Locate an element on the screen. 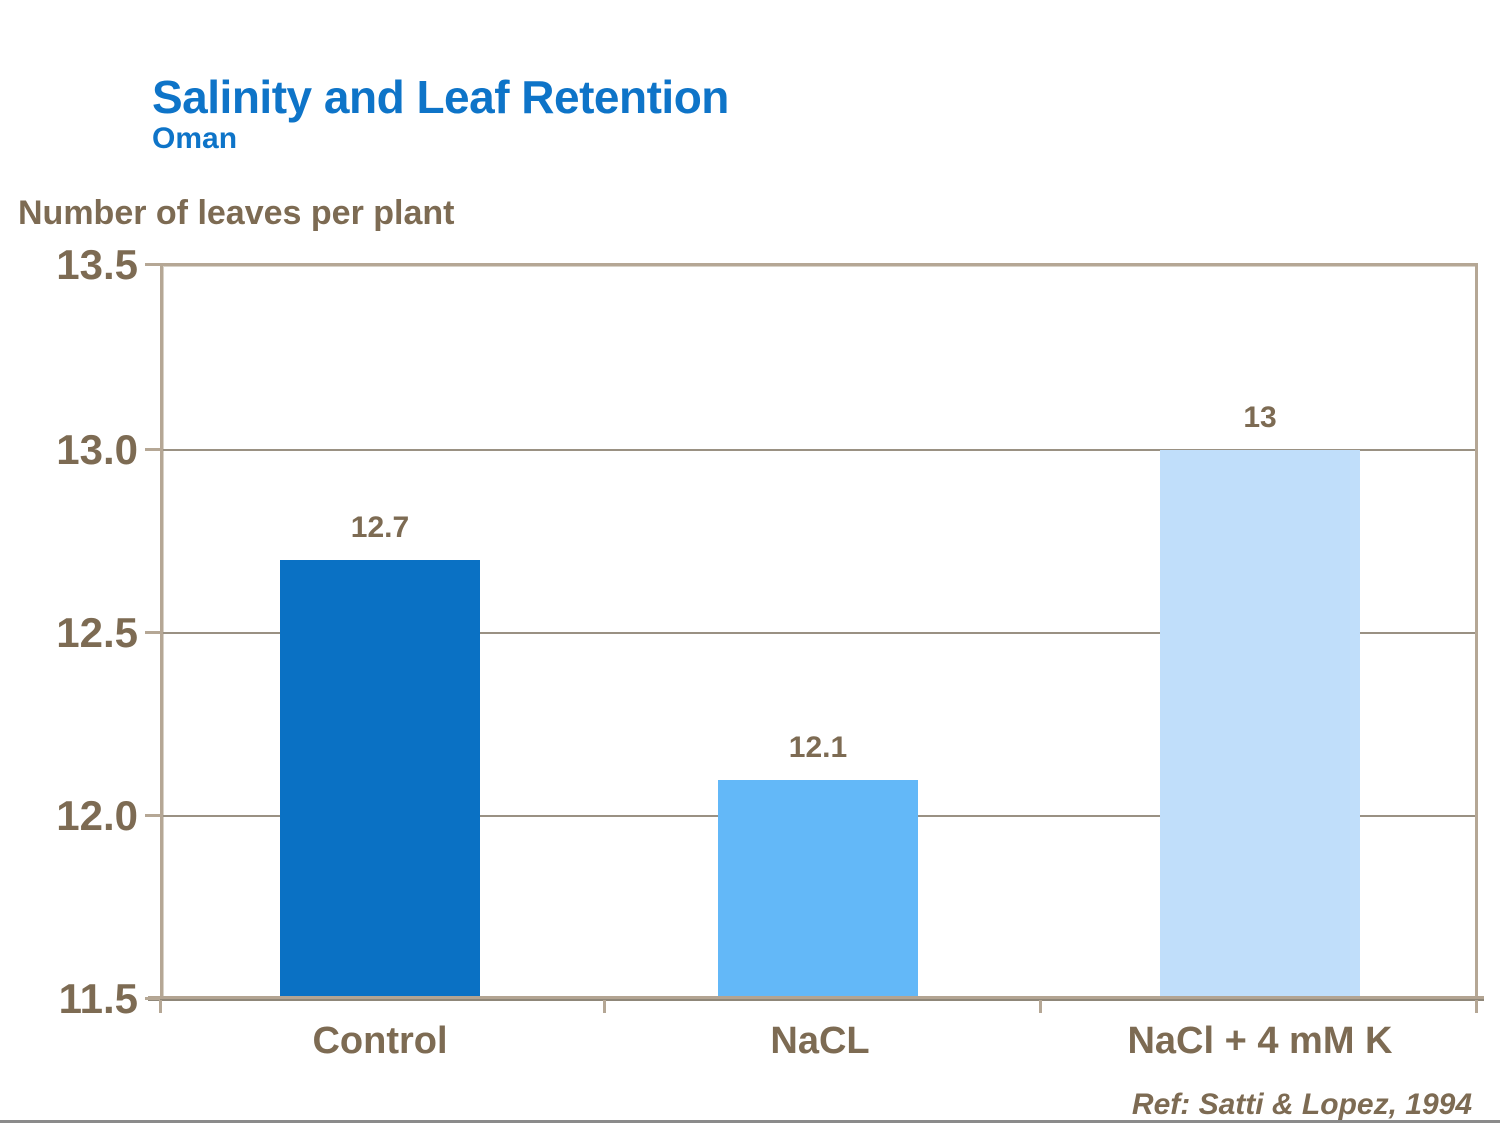 The height and width of the screenshot is (1126, 1500). value-label-nacl: 12.1 is located at coordinates (818, 747).